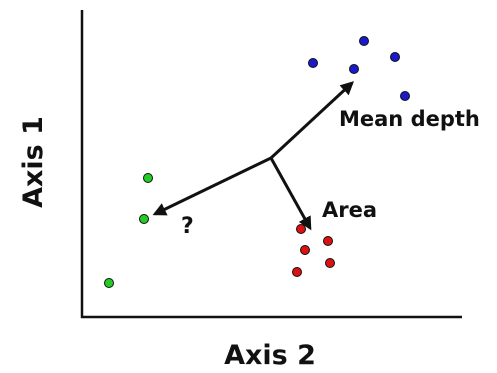  What do you see at coordinates (311, 120) in the screenshot?
I see `arrow-mean-depth` at bounding box center [311, 120].